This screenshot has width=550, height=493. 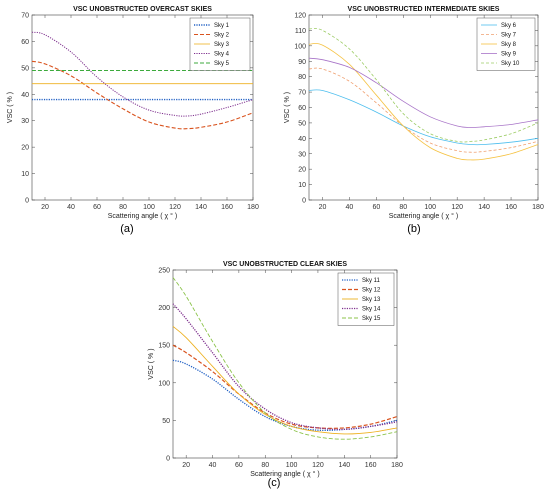 What do you see at coordinates (274, 483) in the screenshot?
I see `panel-label: (c)` at bounding box center [274, 483].